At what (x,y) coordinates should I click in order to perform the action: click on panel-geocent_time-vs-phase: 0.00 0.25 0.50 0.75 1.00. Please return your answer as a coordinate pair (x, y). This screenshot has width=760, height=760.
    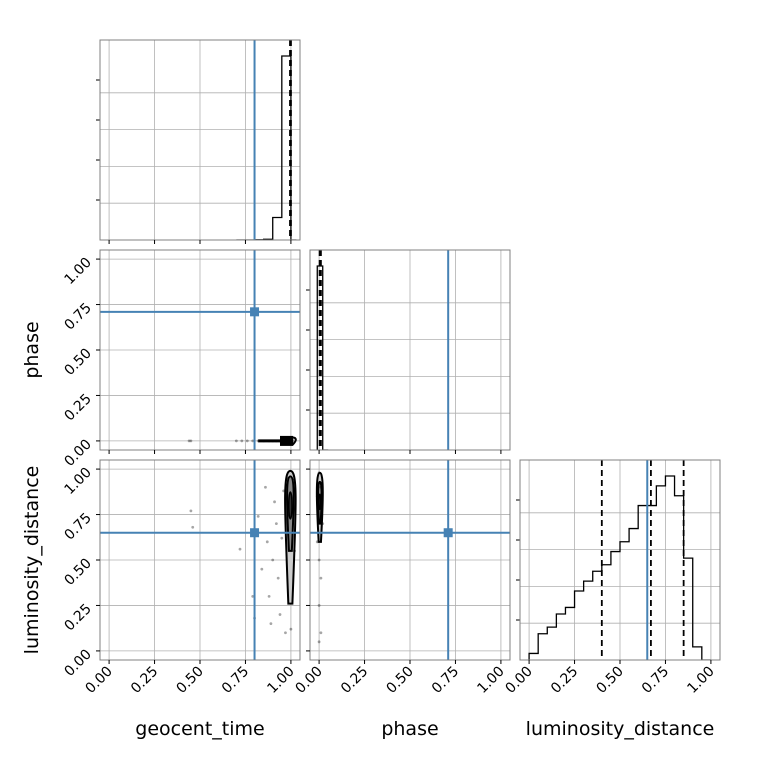
    Looking at the image, I should click on (181, 359).